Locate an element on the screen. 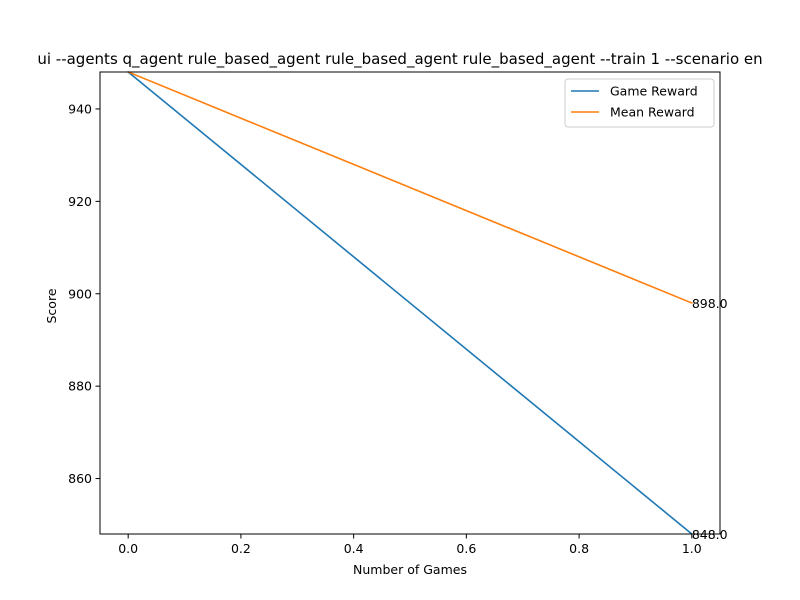 The image size is (800, 600). data-label-2: 898.0 is located at coordinates (710, 303).